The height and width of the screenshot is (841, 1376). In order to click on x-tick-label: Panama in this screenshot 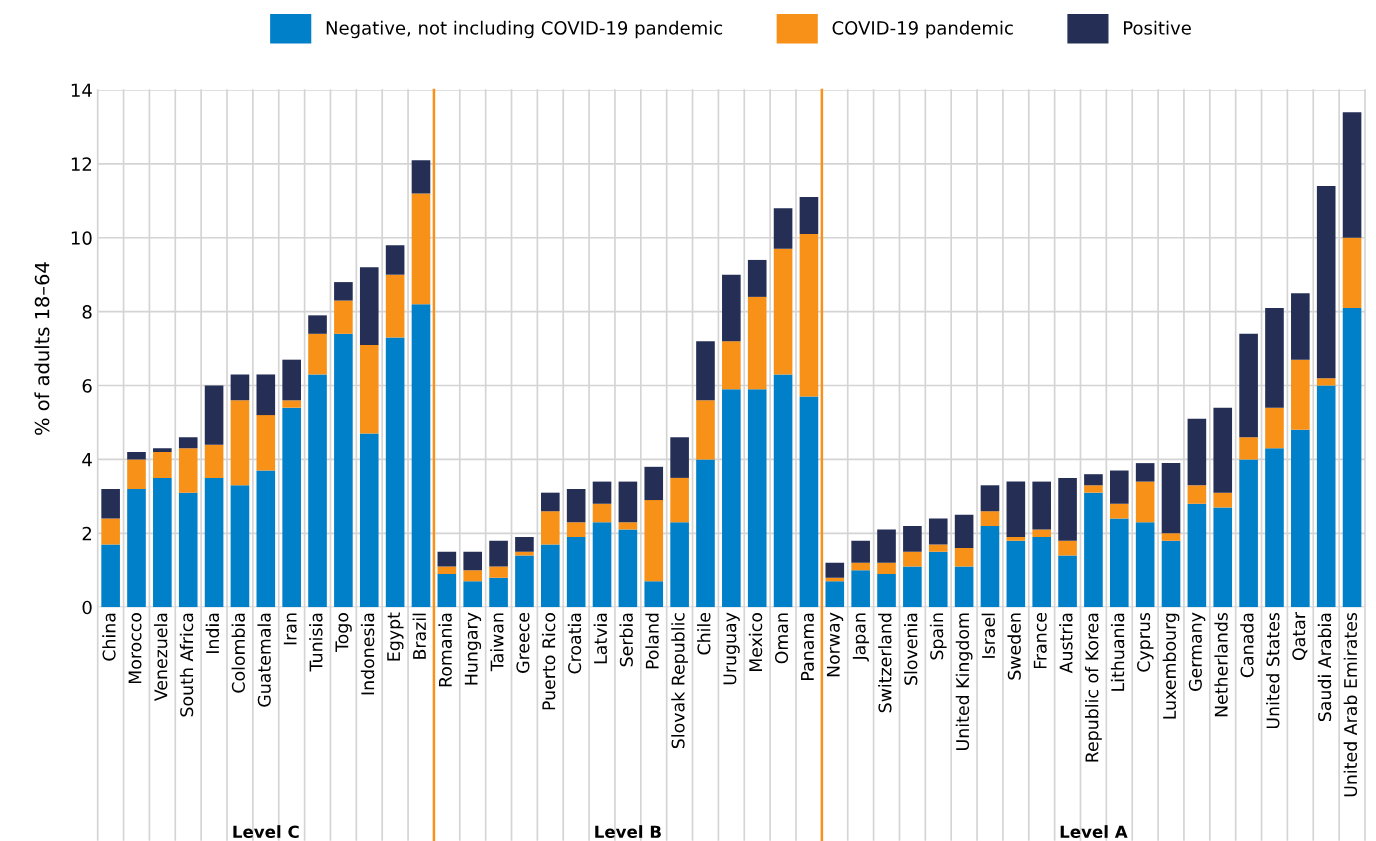, I will do `click(807, 646)`.